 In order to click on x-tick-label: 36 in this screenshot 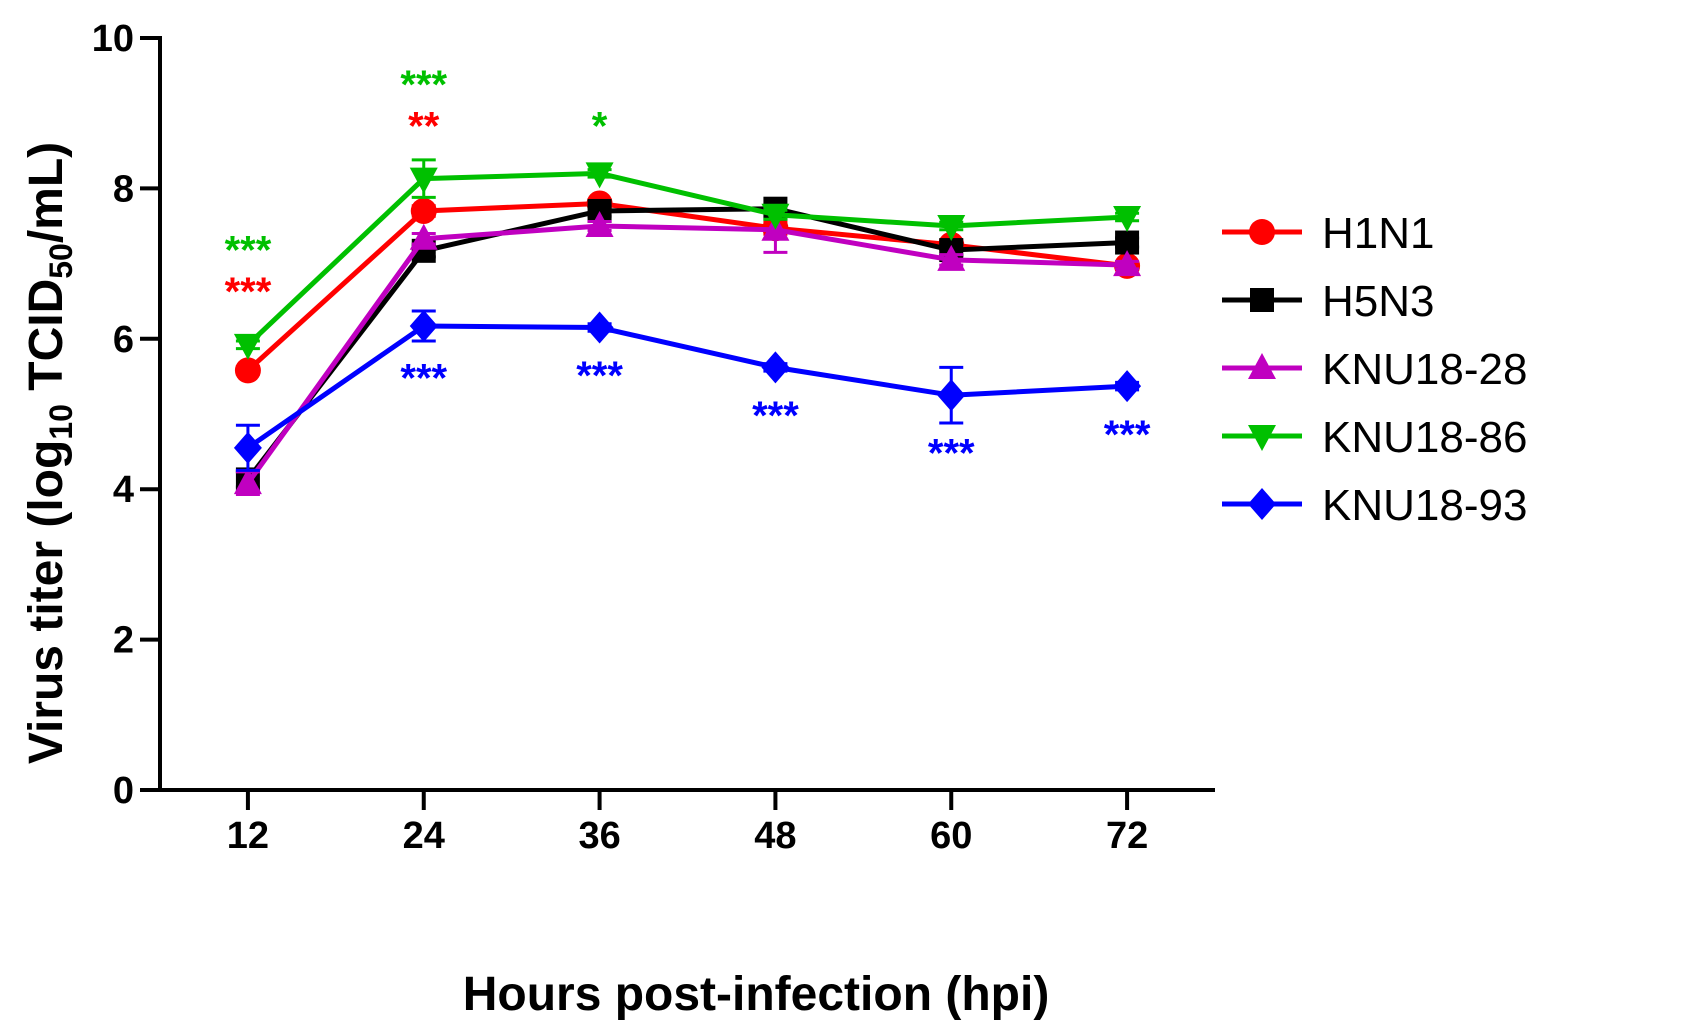, I will do `click(599, 836)`.